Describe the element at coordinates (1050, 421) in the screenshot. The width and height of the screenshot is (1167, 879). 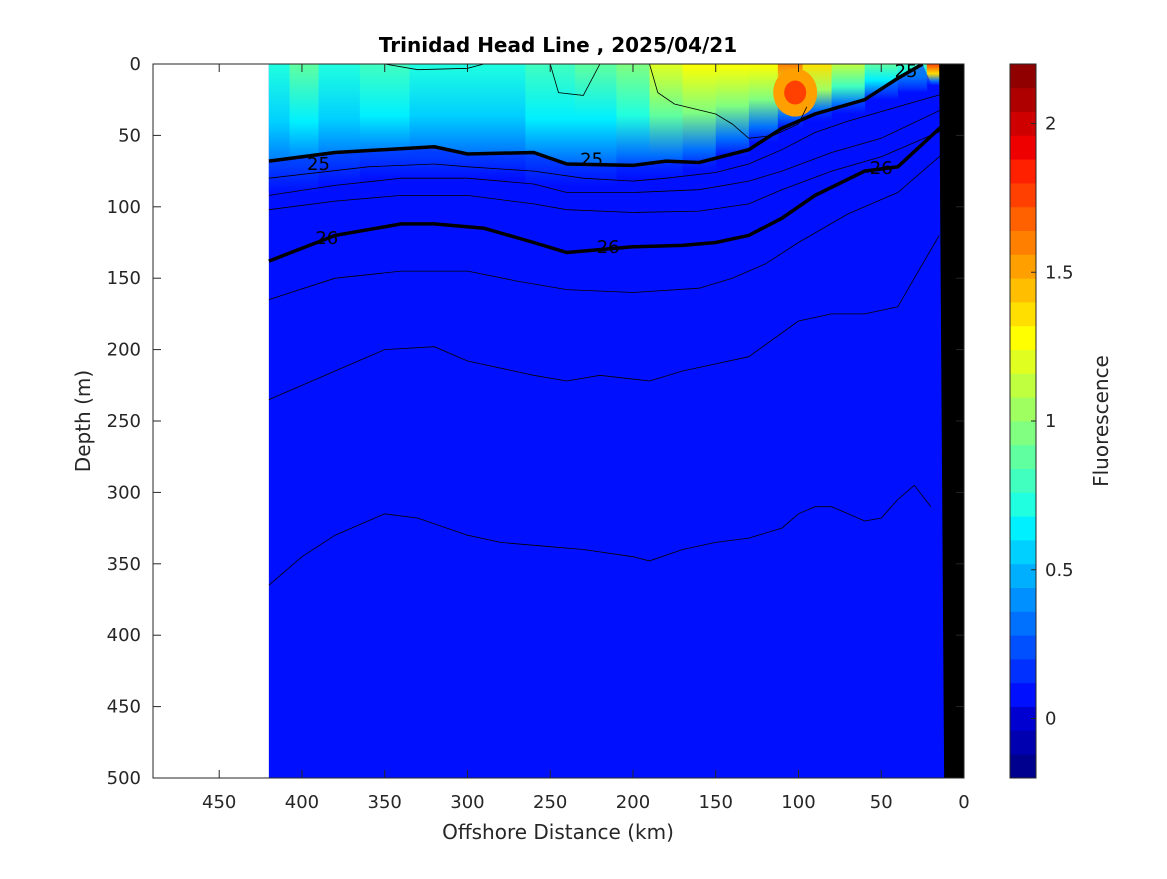
I see `colorbar-tick-label: 1` at that location.